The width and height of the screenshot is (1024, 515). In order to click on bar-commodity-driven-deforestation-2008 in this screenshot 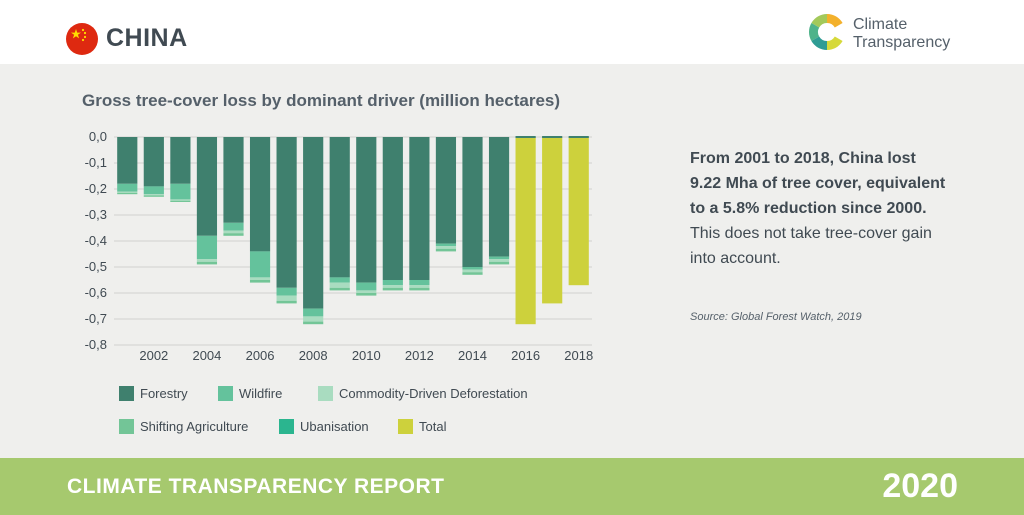, I will do `click(313, 319)`.